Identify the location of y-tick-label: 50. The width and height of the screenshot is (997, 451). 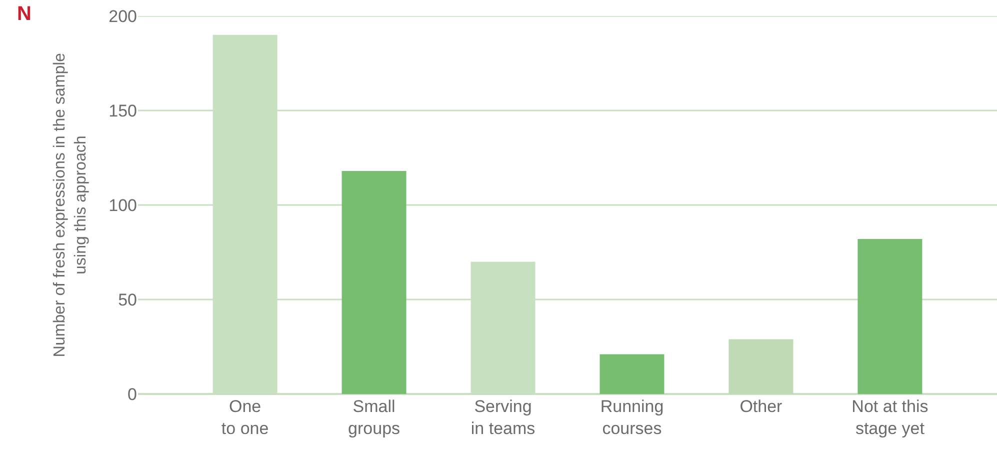
(127, 300).